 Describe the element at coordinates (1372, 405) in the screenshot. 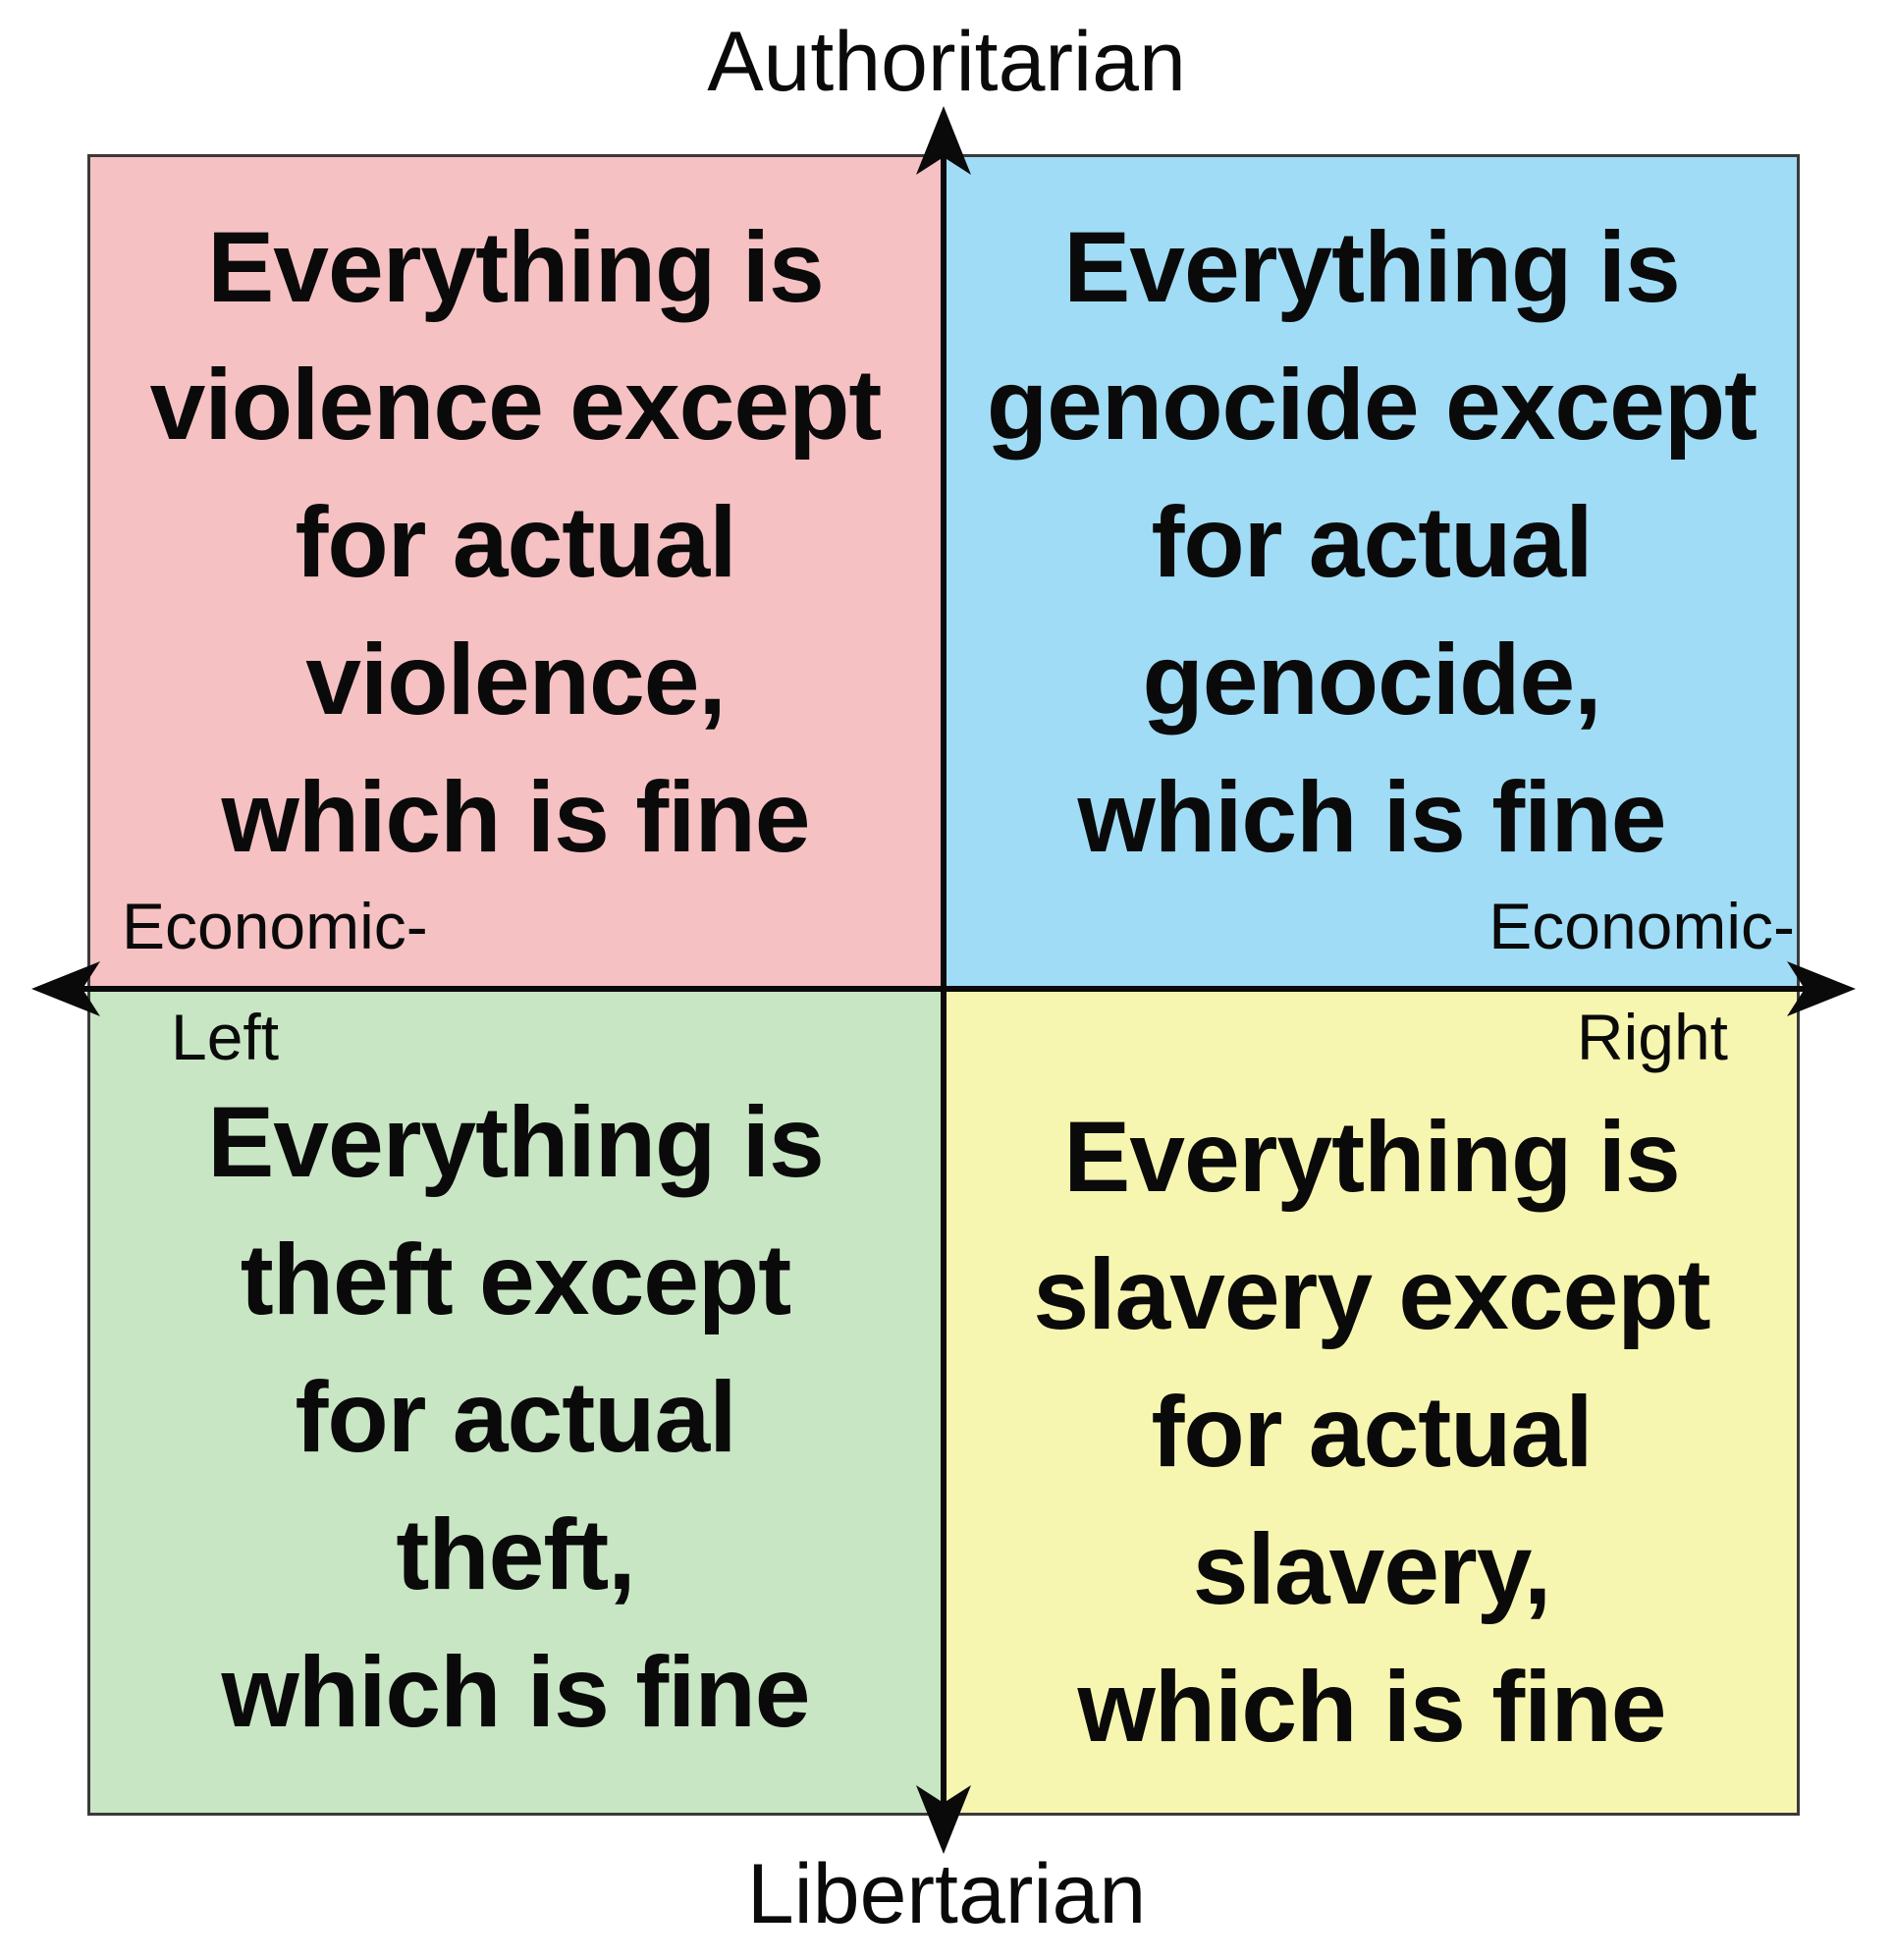

I see `text-line: genocide except` at that location.